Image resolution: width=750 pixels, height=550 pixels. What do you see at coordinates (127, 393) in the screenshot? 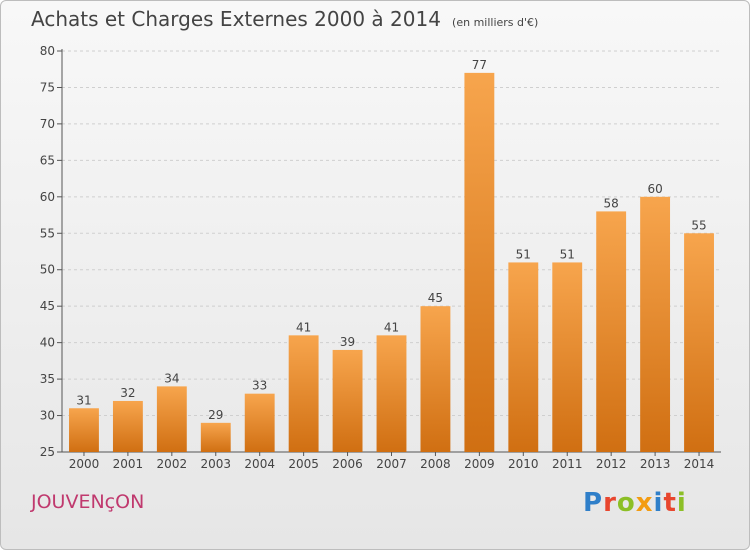
I see `data-label: 32` at bounding box center [127, 393].